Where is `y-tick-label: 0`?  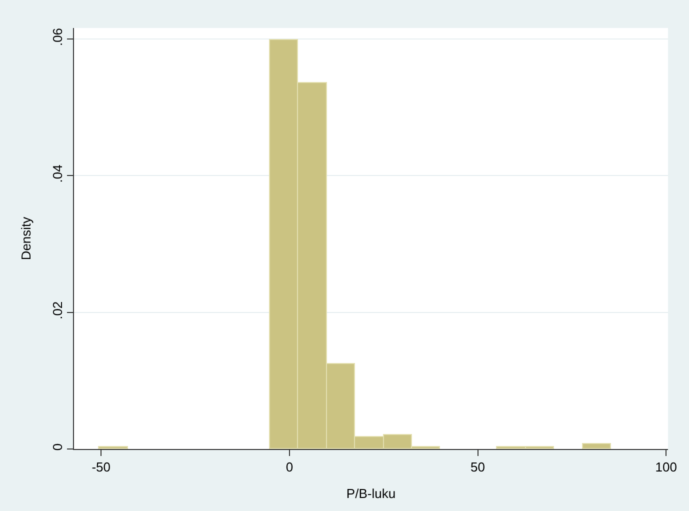 y-tick-label: 0 is located at coordinates (57, 447).